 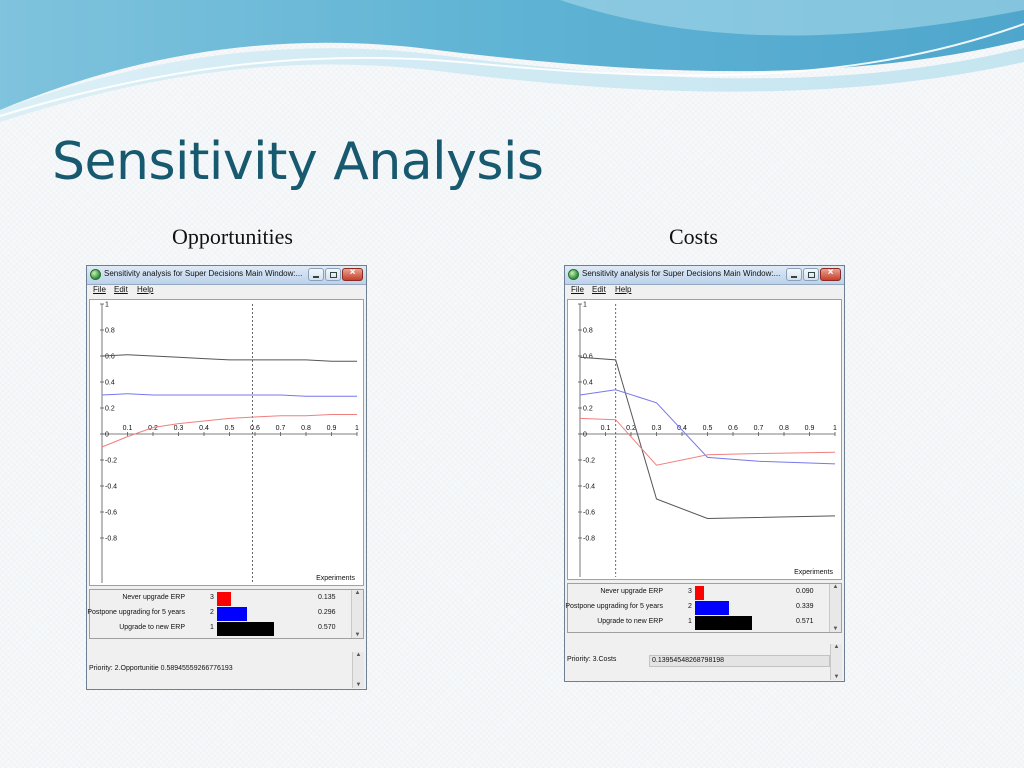 I want to click on alternative-row: Never upgrade ERP 3 0.135, so click(x=220, y=599).